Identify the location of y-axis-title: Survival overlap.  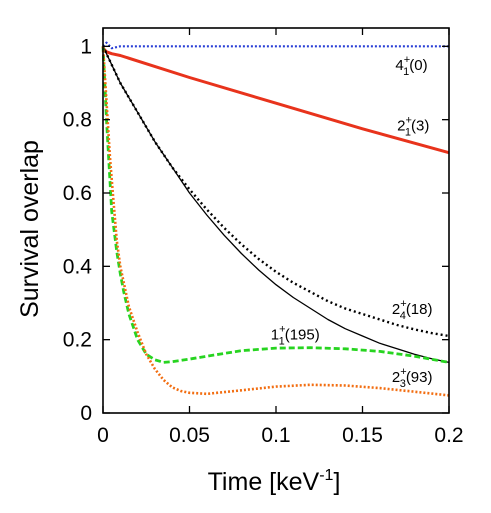
(30, 229).